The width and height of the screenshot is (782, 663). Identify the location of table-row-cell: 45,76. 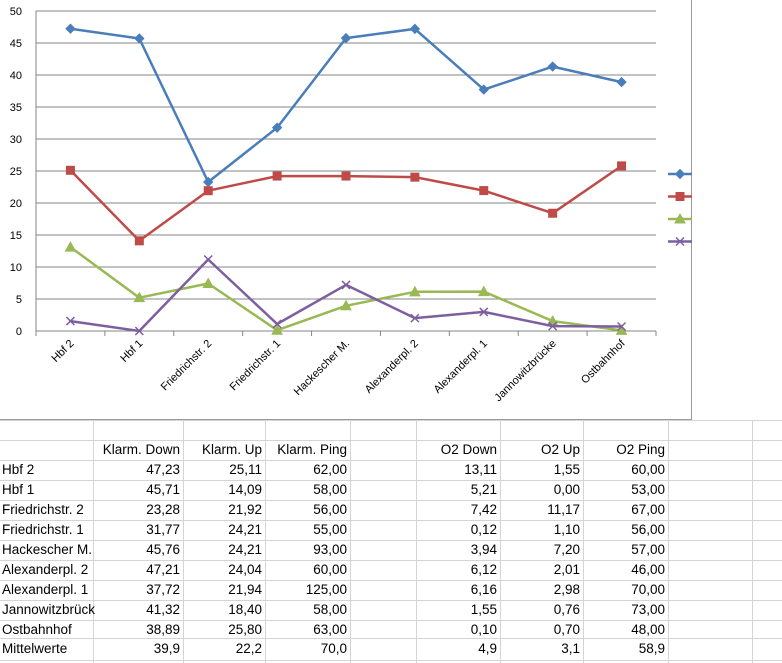
(163, 549).